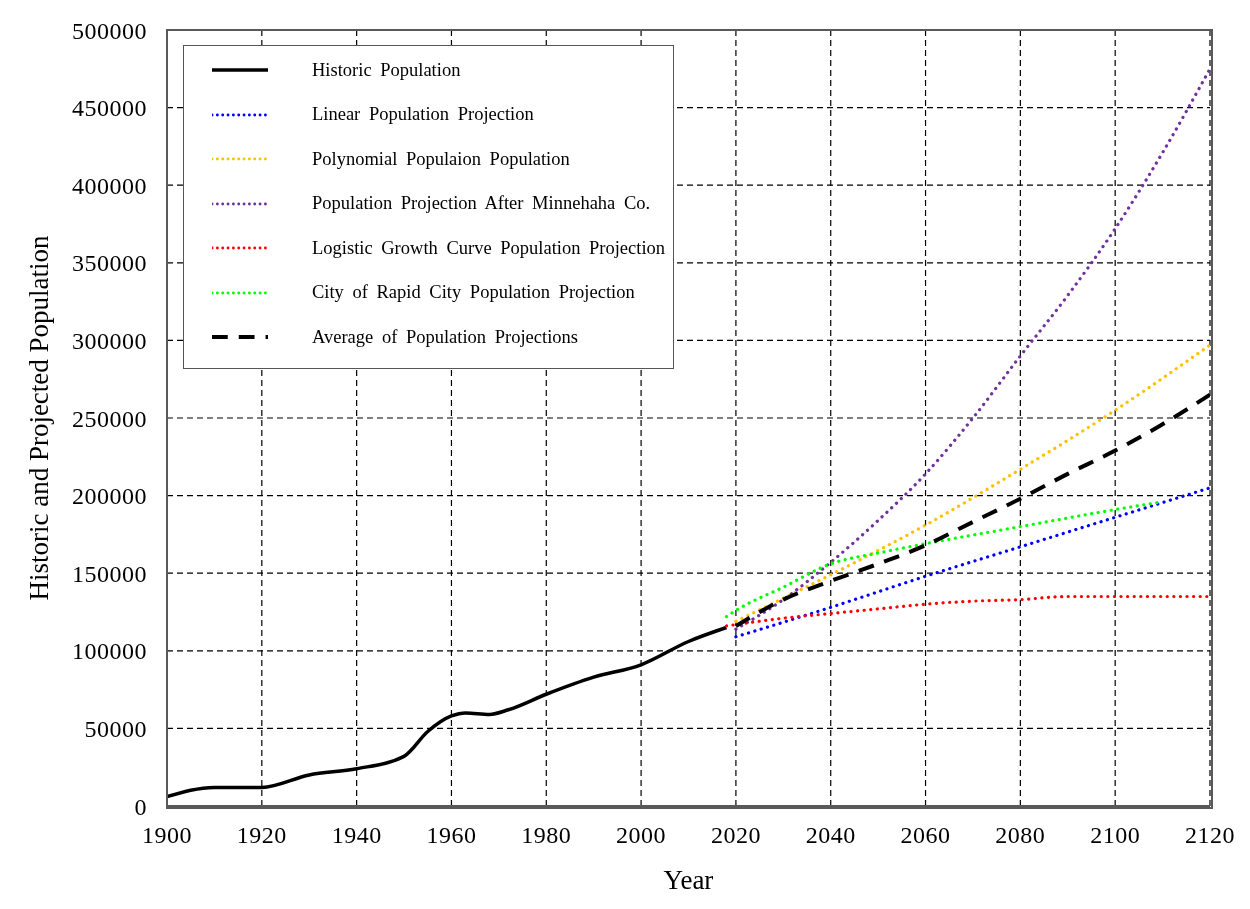 This screenshot has width=1250, height=909. I want to click on y-tick-label: 200000, so click(109, 496).